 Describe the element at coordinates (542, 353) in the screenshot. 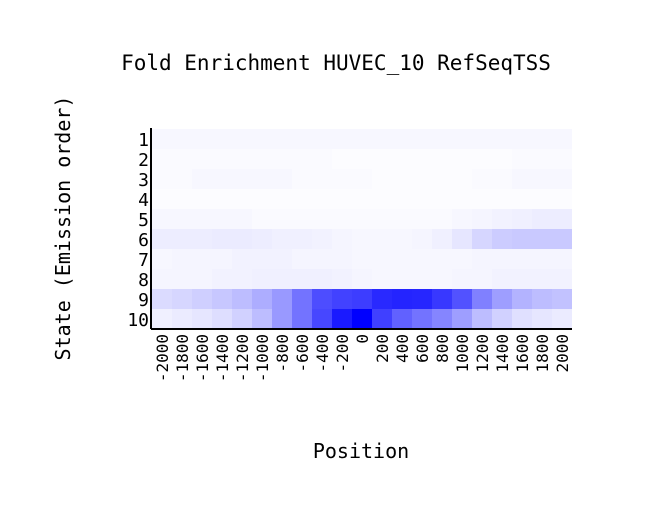

I see `x-tick-label: 1800` at that location.